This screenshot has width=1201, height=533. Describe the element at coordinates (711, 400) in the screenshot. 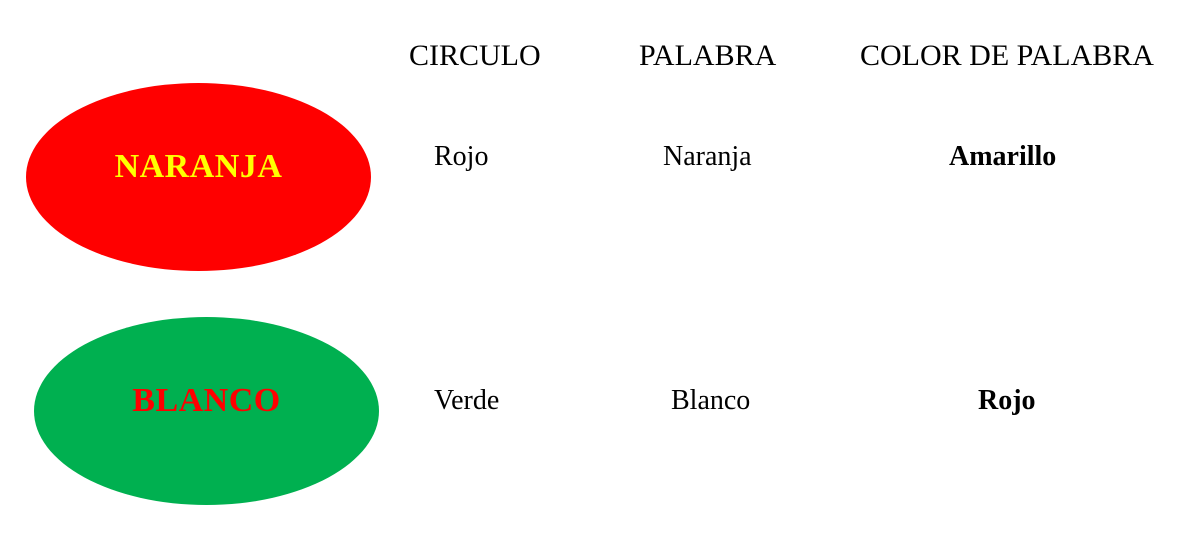

I see `cell-palabra-row-2: Blanco` at that location.